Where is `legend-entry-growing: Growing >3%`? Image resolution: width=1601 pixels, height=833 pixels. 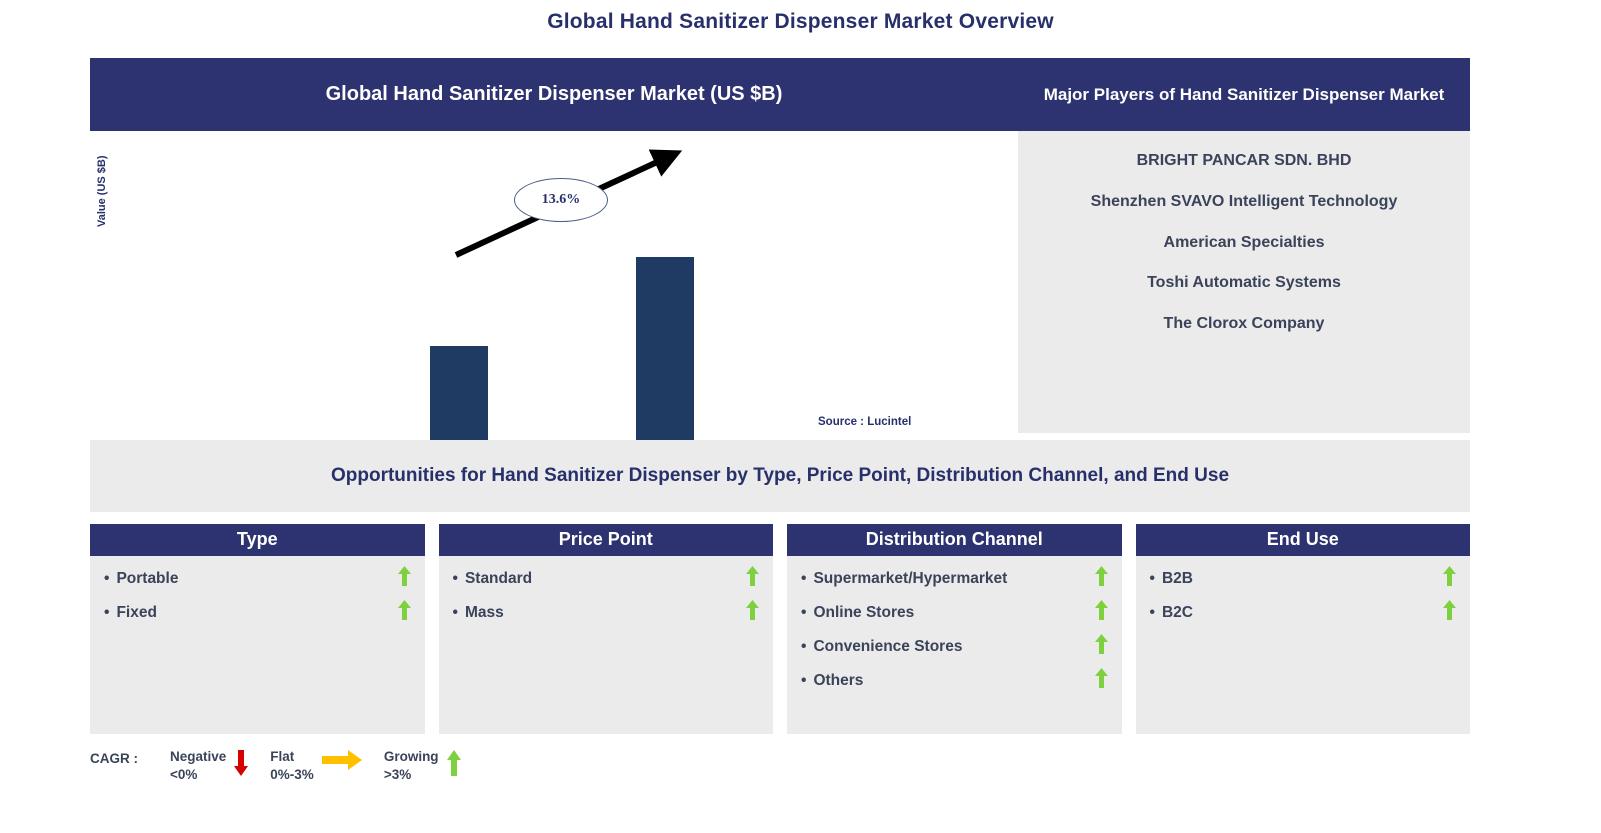
legend-entry-growing: Growing >3% is located at coordinates (422, 766).